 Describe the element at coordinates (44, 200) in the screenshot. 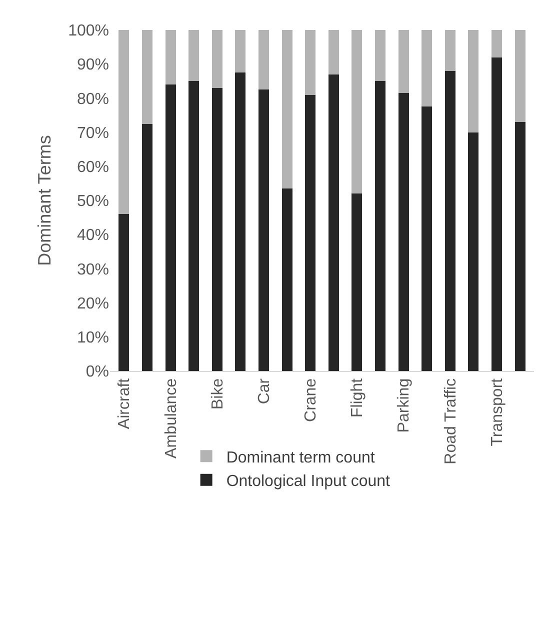

I see `y-axis-title: Dominant Terms` at that location.